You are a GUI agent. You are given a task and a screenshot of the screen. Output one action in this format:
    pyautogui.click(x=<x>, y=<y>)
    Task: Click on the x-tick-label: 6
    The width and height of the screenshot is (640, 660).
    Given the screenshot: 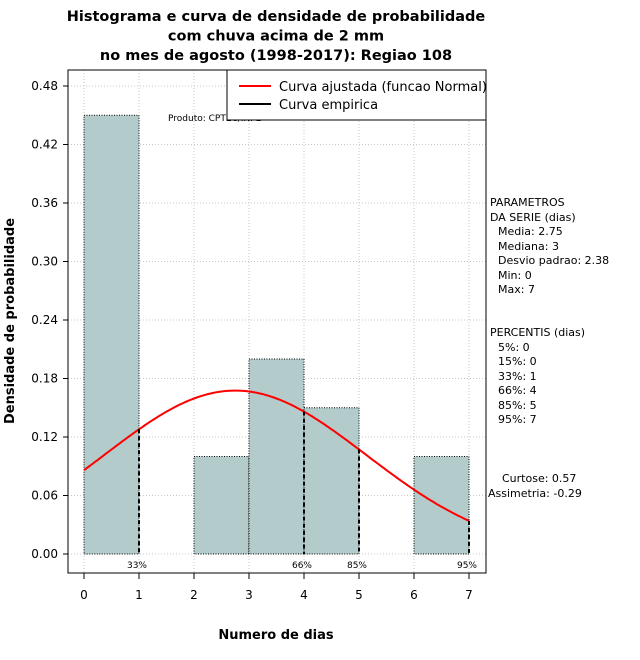 What is the action you would take?
    pyautogui.click(x=414, y=595)
    